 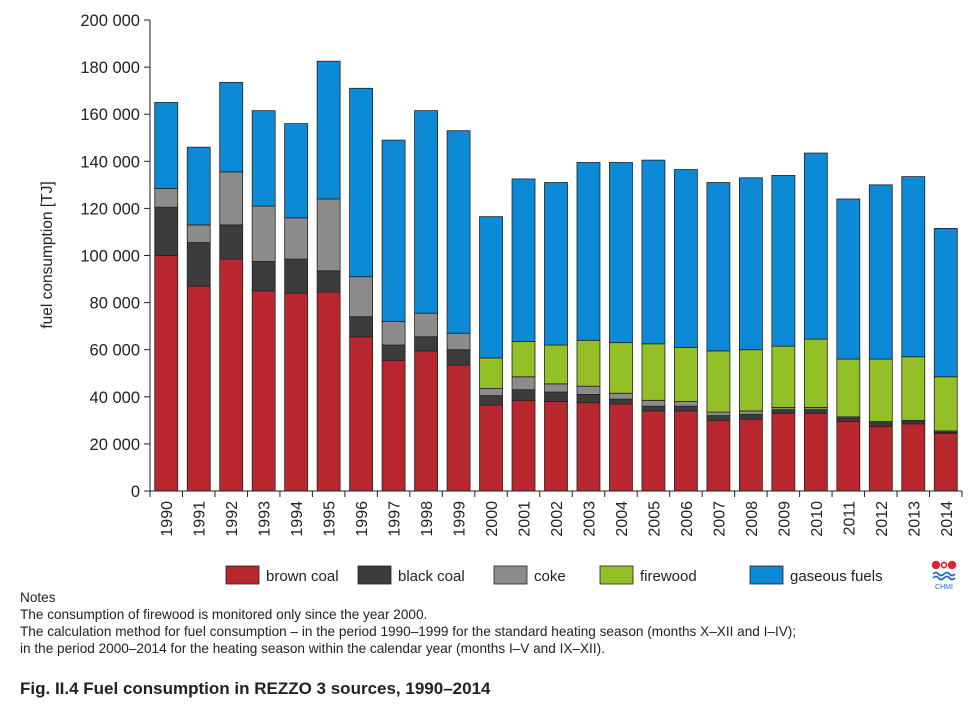 What do you see at coordinates (263, 391) in the screenshot?
I see `bar-brown-coal-1993` at bounding box center [263, 391].